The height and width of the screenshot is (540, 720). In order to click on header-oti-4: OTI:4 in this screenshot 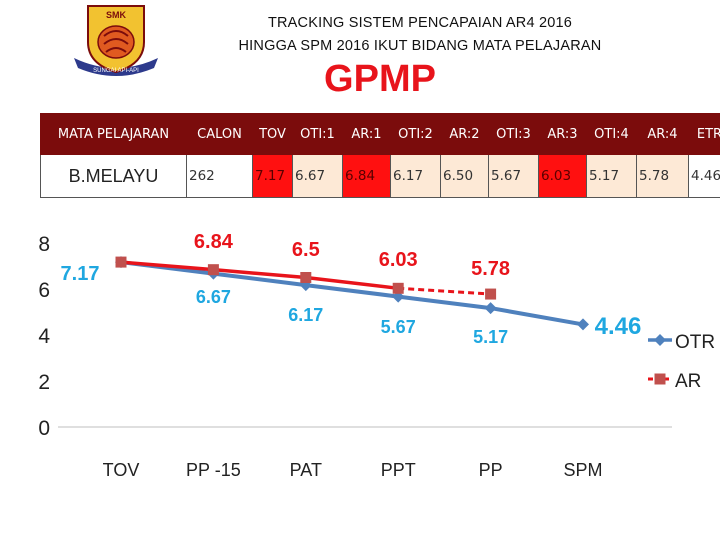, I will do `click(611, 134)`.